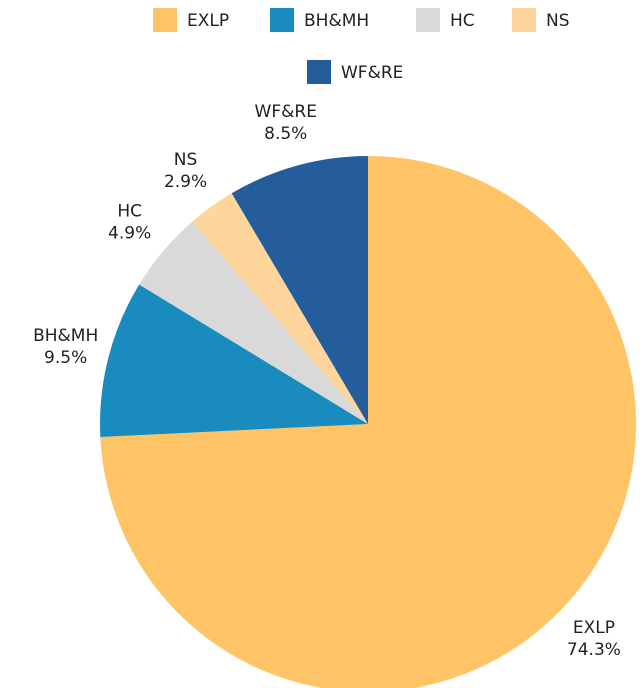  What do you see at coordinates (186, 160) in the screenshot?
I see `slice-label: NS` at bounding box center [186, 160].